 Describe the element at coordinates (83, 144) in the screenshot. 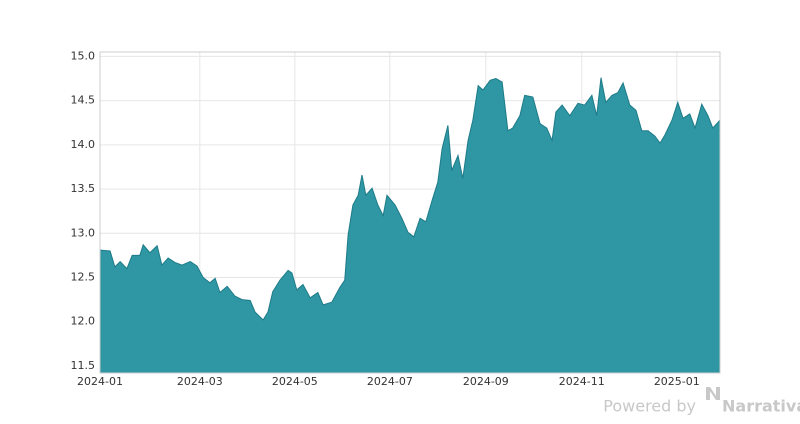

I see `y-tick-label: 14.0` at that location.